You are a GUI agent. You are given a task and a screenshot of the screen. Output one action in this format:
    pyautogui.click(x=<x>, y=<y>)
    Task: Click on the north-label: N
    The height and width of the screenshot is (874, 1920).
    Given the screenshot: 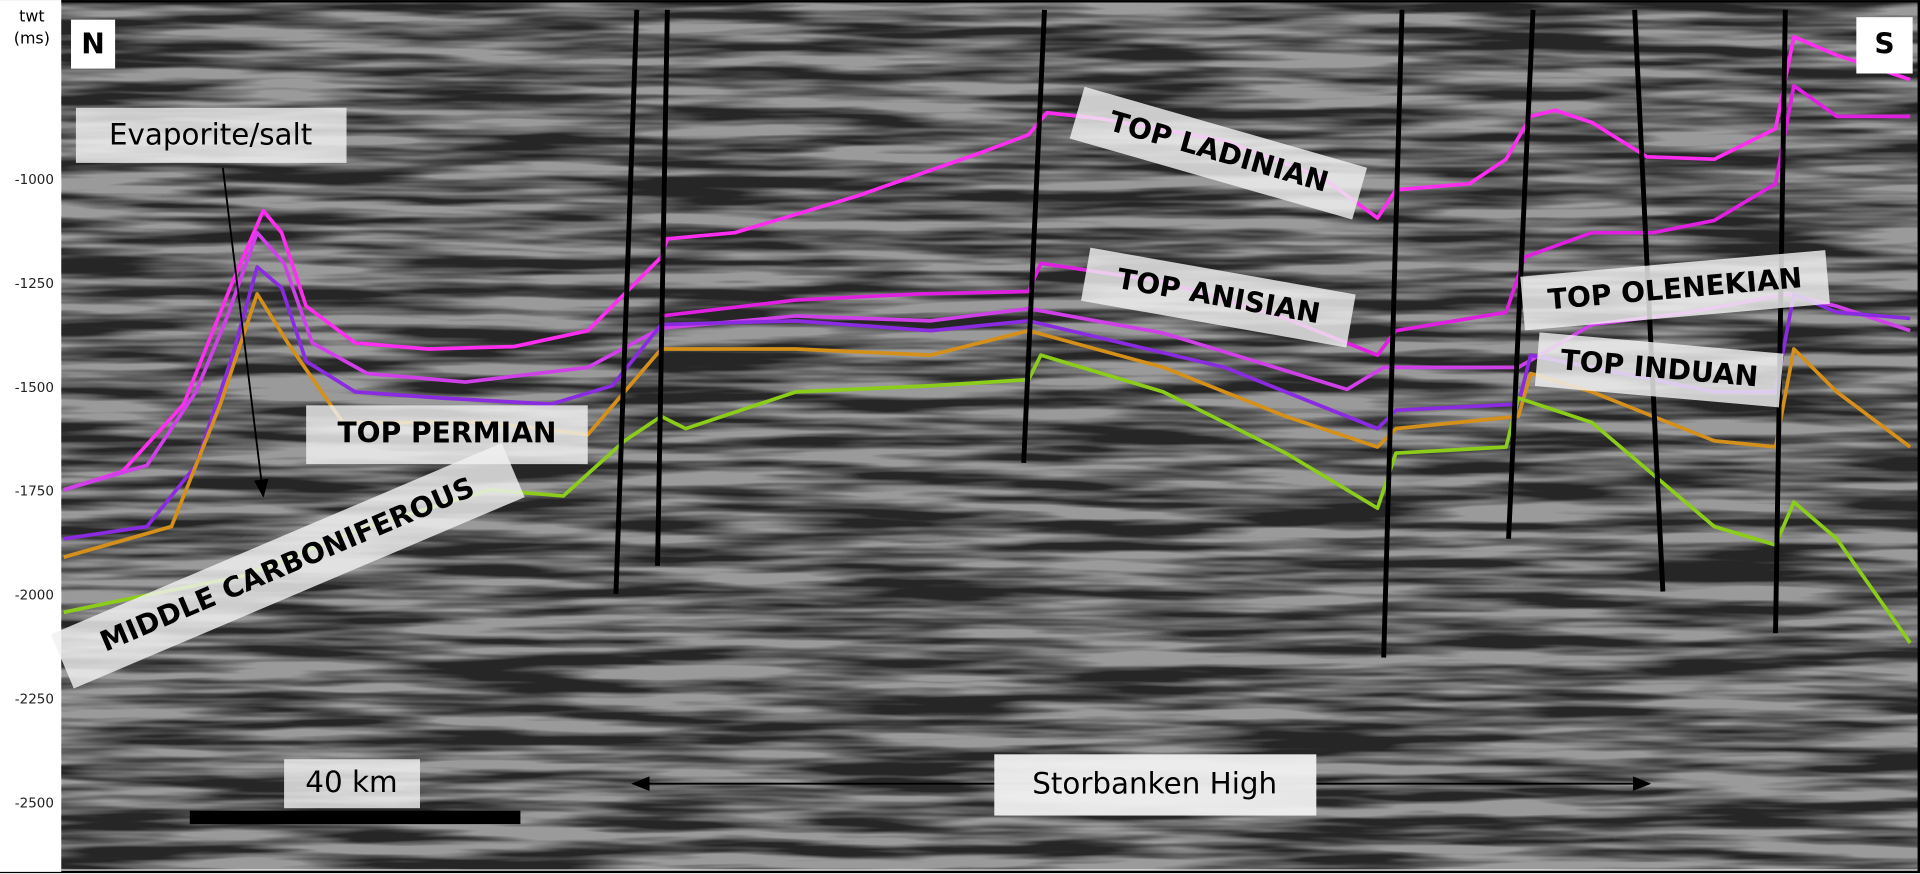 What is the action you would take?
    pyautogui.click(x=93, y=43)
    